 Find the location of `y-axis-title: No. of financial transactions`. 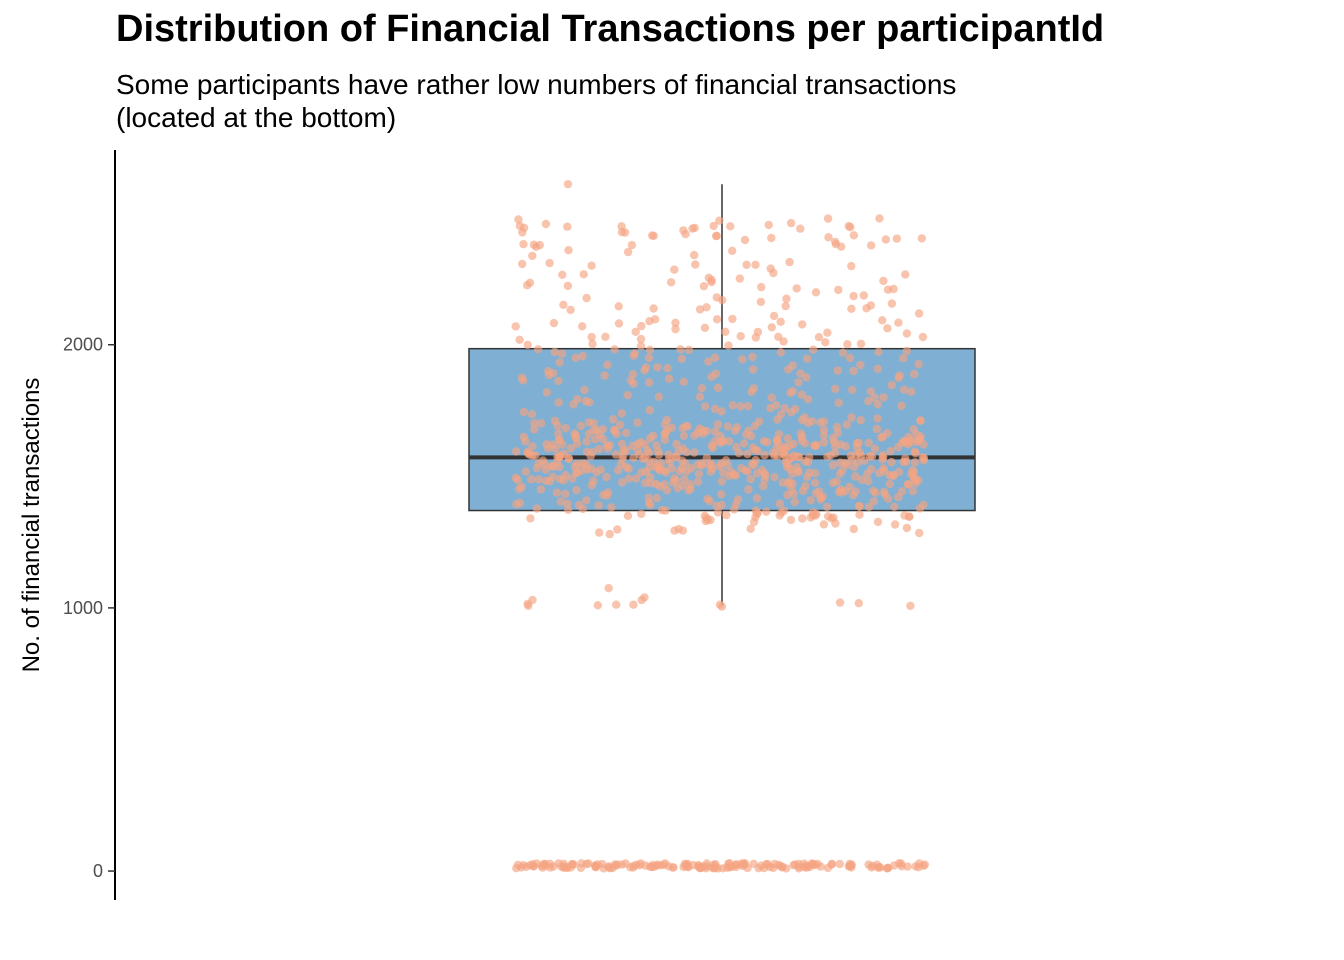

y-axis-title: No. of financial transactions is located at coordinates (31, 525).